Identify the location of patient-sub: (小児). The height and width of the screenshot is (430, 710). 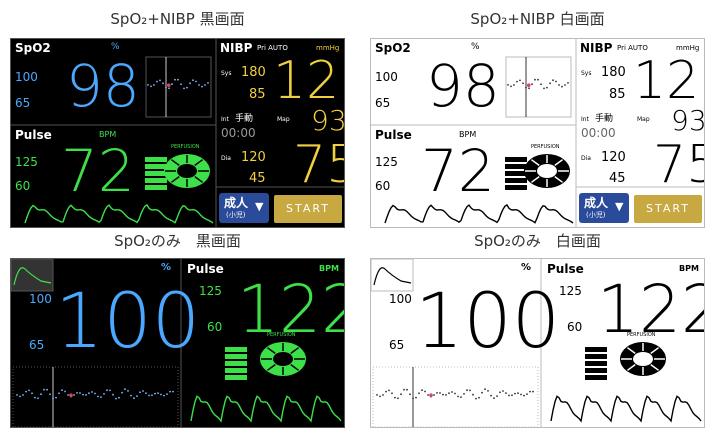
(596, 215).